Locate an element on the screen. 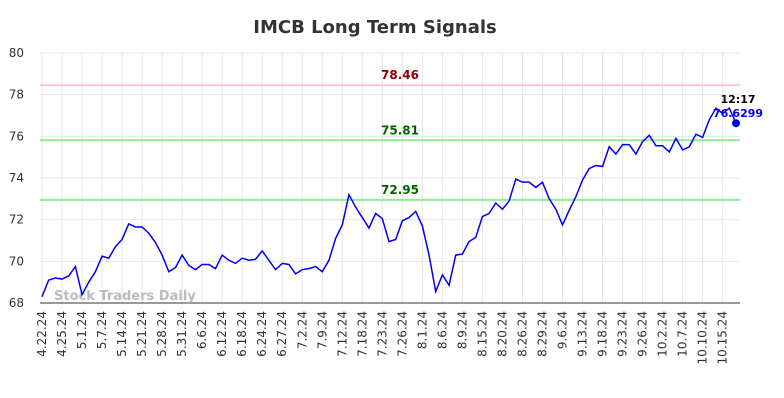 The image size is (784, 398). x-tick-label: 7.23.24 is located at coordinates (382, 334).